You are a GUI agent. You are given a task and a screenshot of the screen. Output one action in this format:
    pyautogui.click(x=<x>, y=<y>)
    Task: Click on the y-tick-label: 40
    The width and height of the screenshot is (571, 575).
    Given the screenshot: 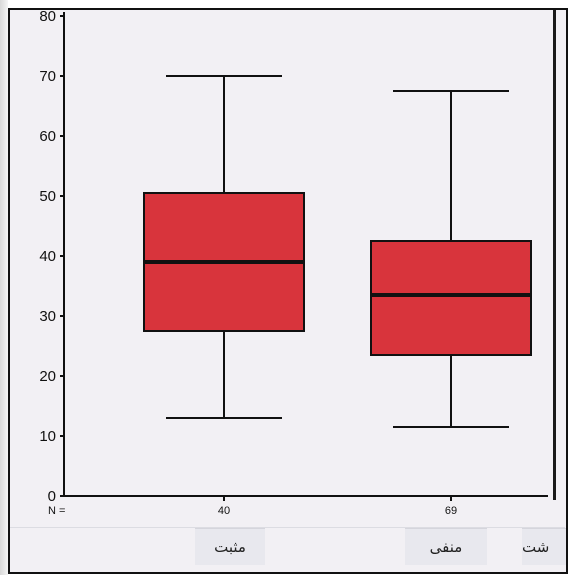 What is the action you would take?
    pyautogui.click(x=47, y=256)
    